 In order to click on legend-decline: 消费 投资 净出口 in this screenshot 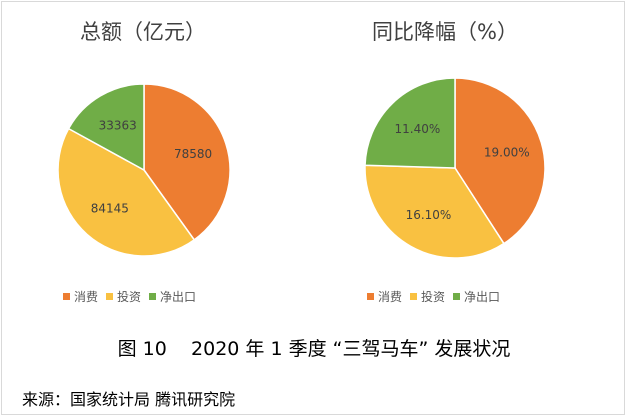, I will do `click(437, 296)`.